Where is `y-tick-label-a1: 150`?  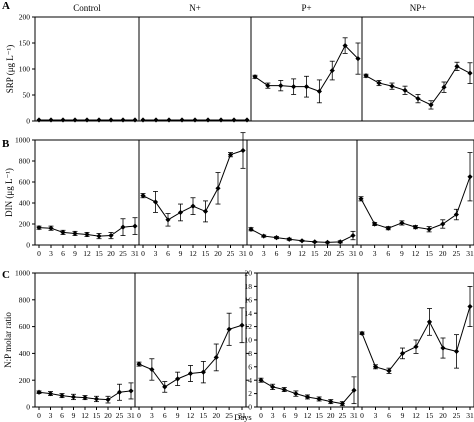
y-tick-label-a1: 150 is located at coordinates (25, 43).